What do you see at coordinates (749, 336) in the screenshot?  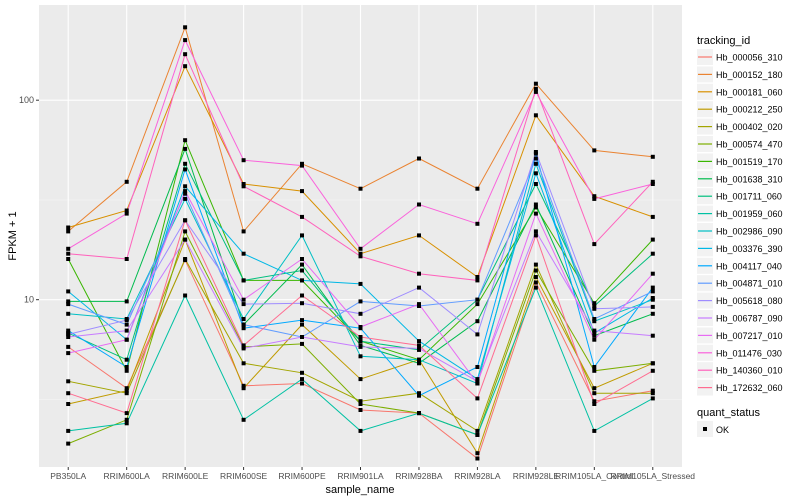 I see `legend-label: Hb_007217_010` at bounding box center [749, 336].